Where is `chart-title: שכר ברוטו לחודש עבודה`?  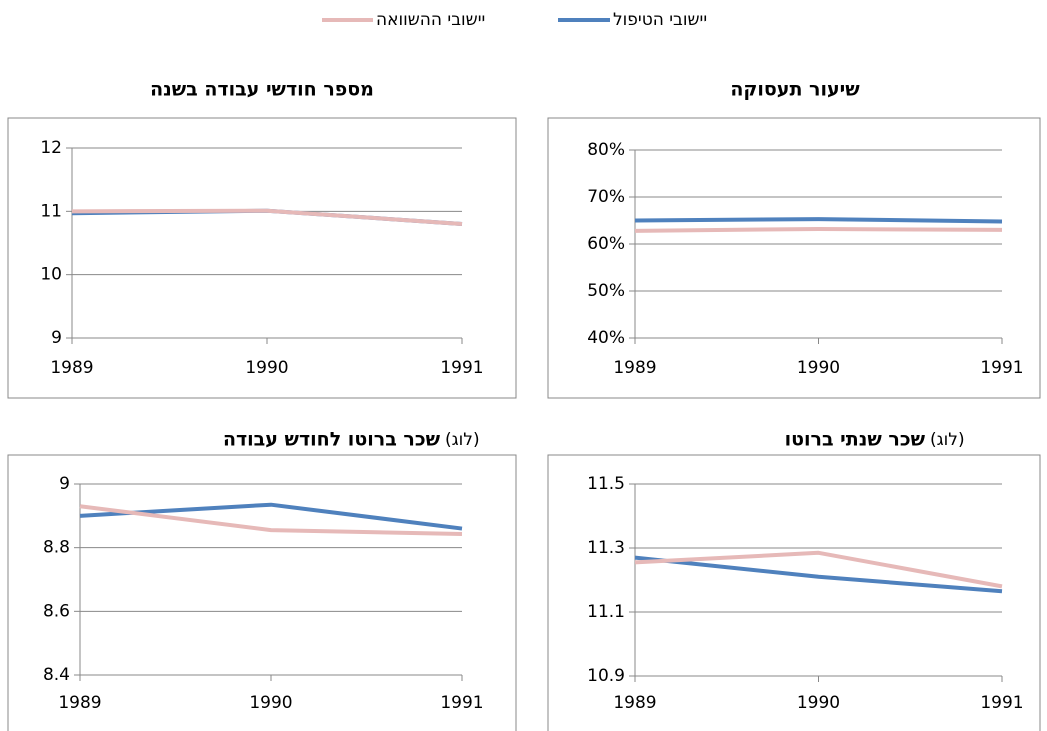 chart-title: שכר ברוטו לחודש עבודה is located at coordinates (332, 440).